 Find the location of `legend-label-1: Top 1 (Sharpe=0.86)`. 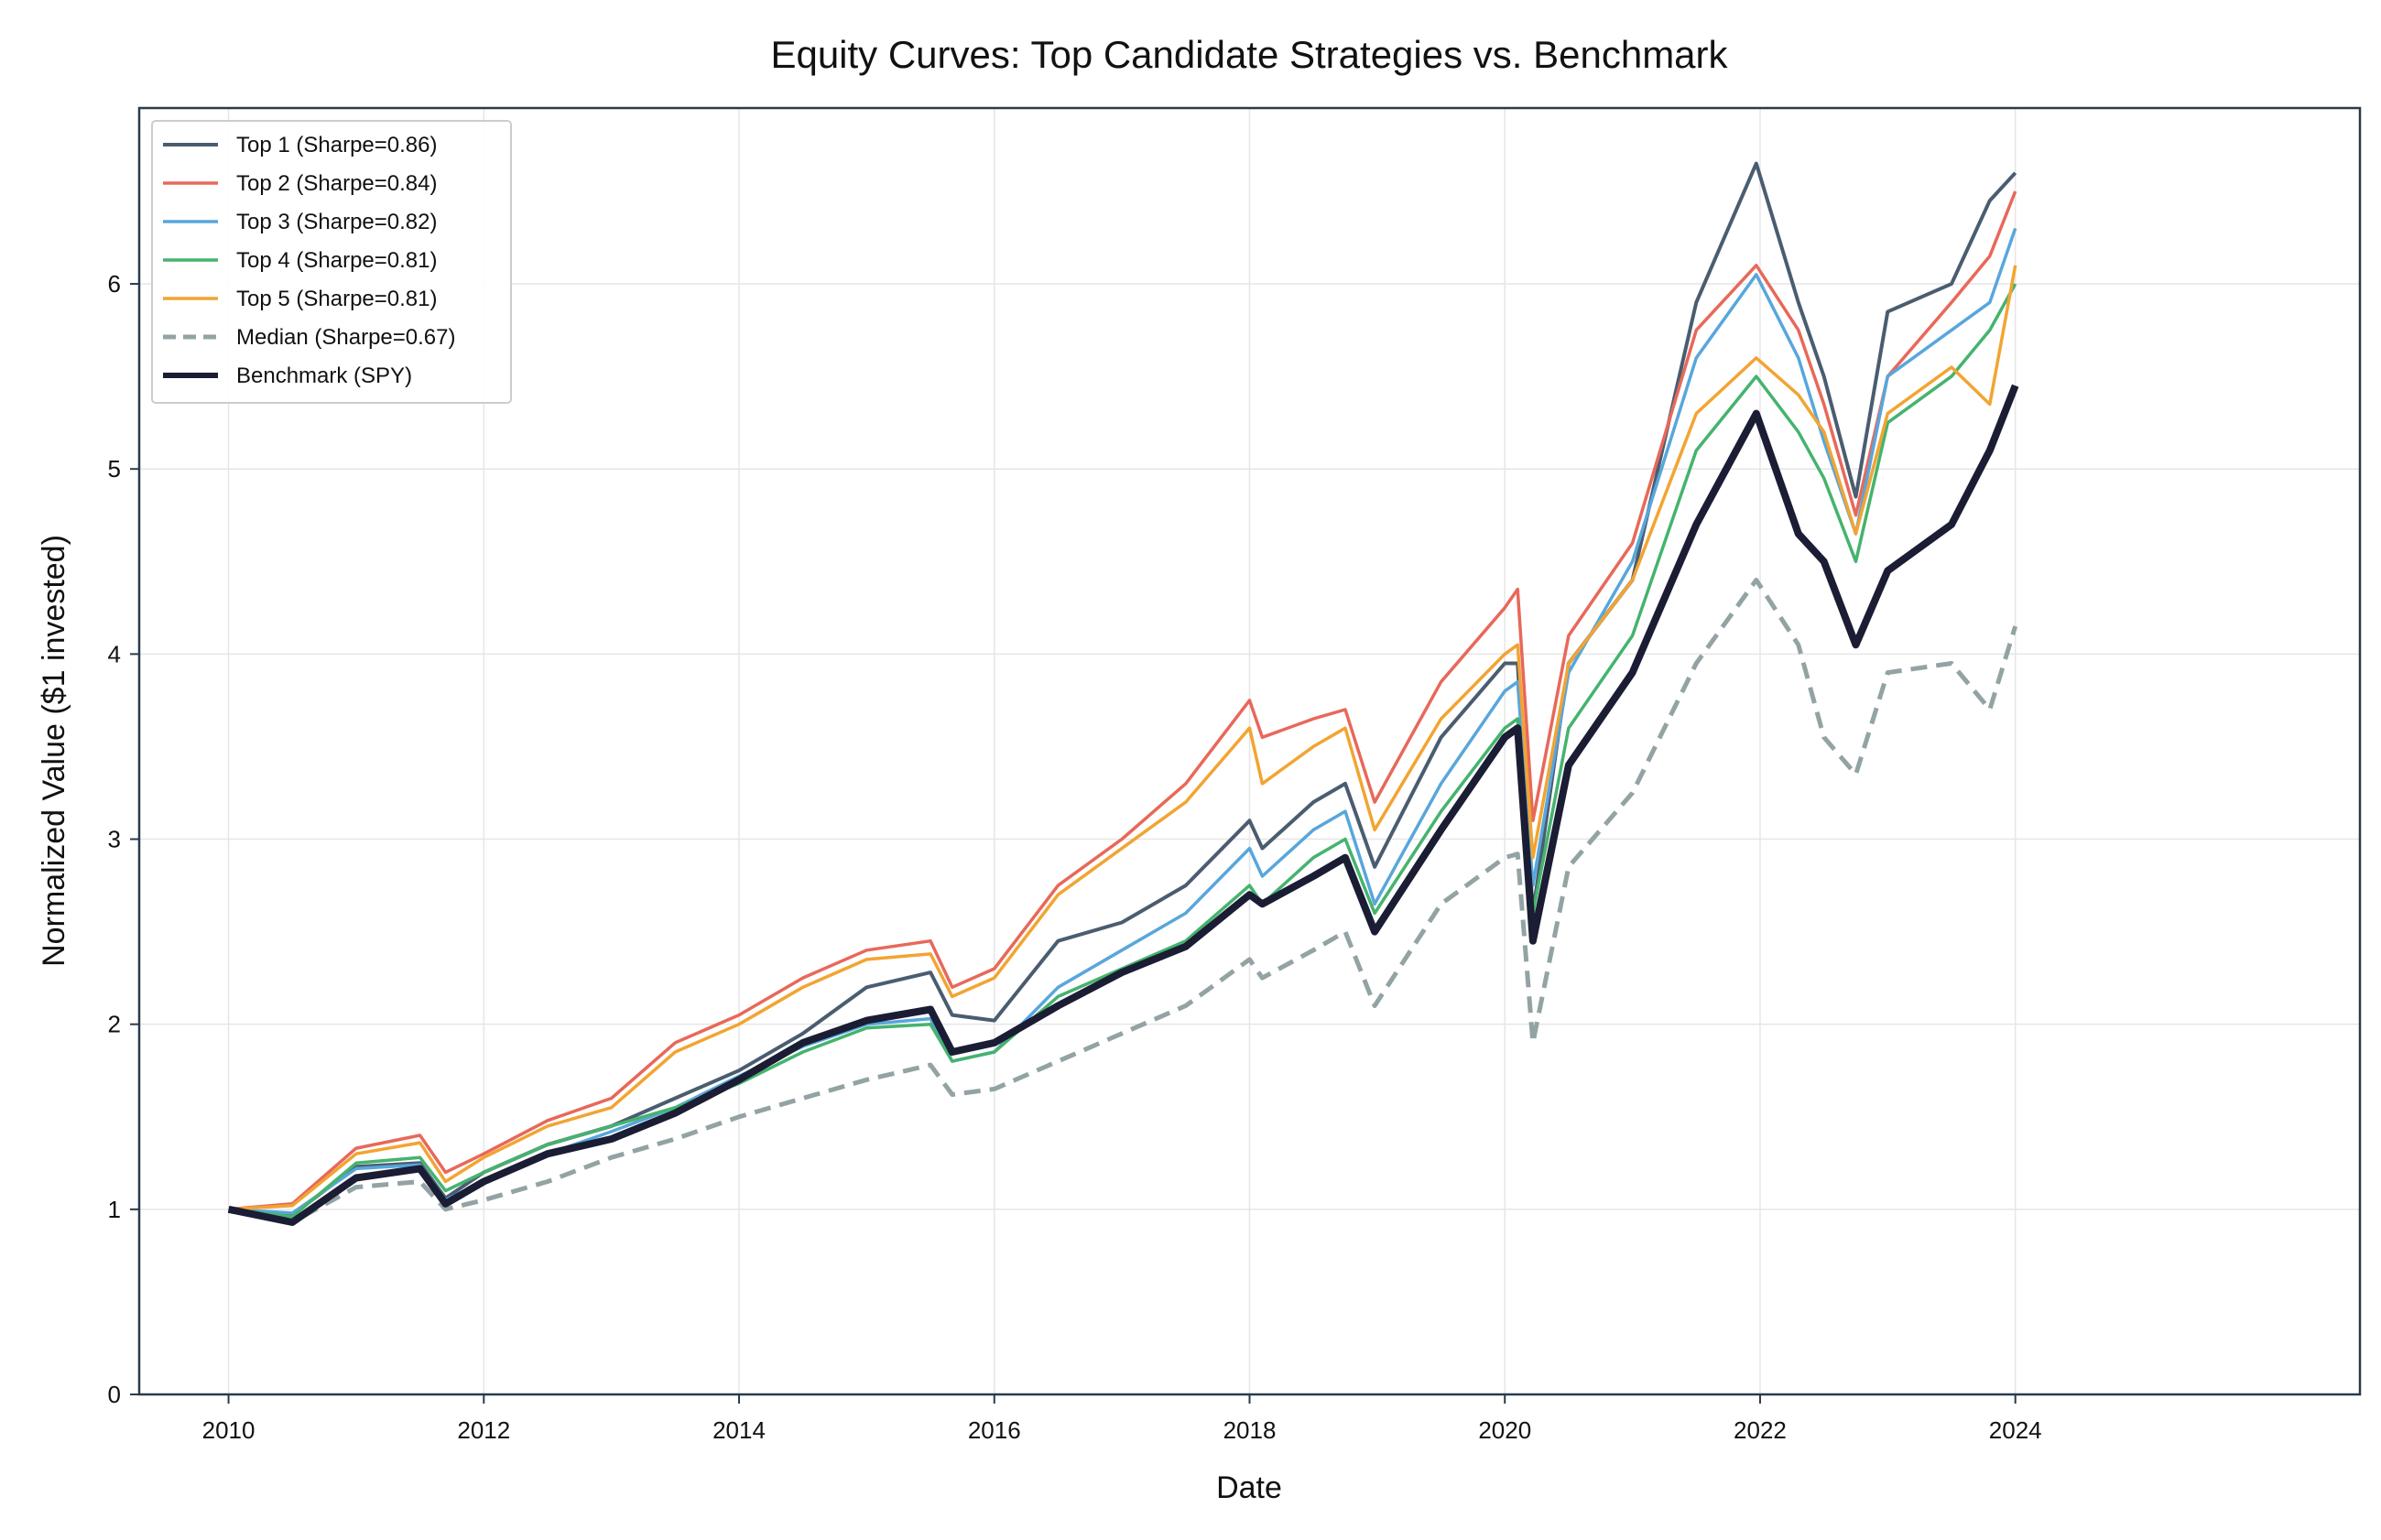

legend-label-1: Top 1 (Sharpe=0.86) is located at coordinates (337, 145).